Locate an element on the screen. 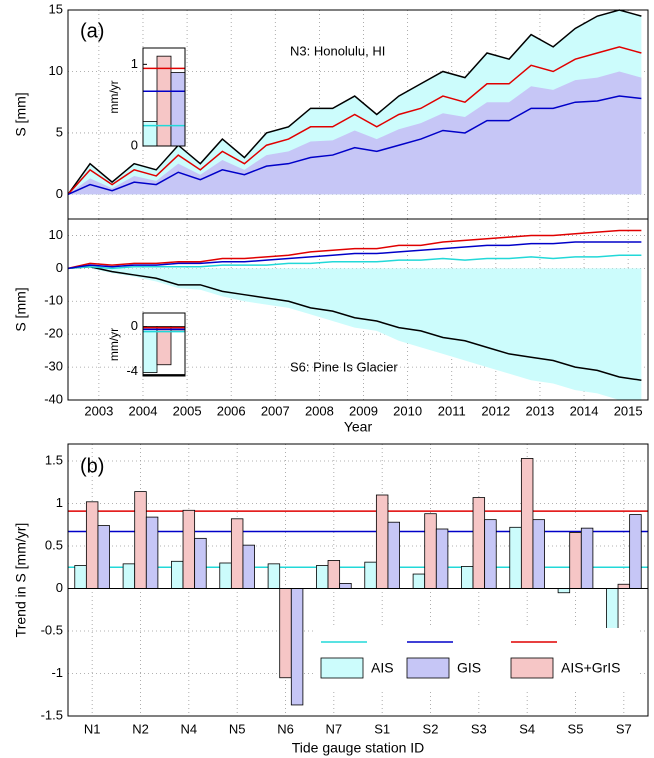 This screenshot has width=654, height=758. x-tick-label: S2 is located at coordinates (431, 728).